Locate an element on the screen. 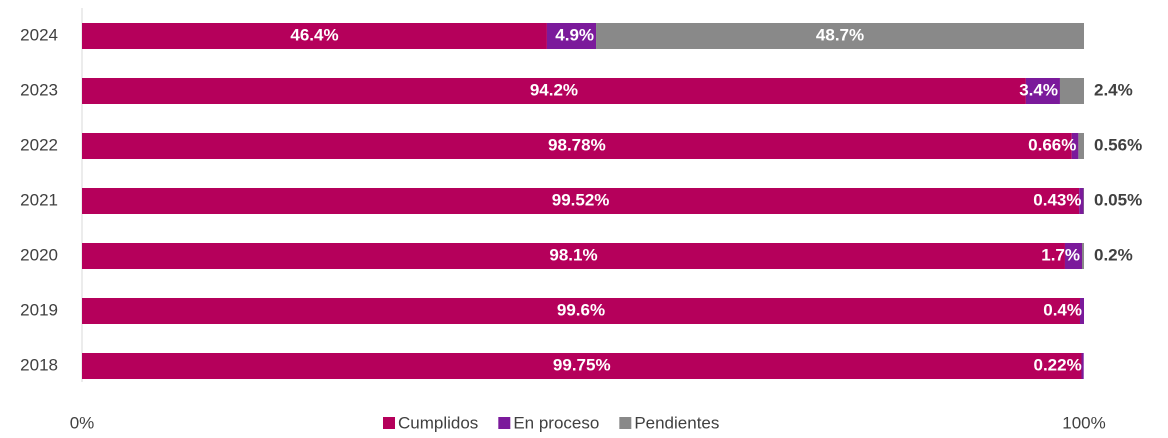  data-label: 46.4% is located at coordinates (314, 34).